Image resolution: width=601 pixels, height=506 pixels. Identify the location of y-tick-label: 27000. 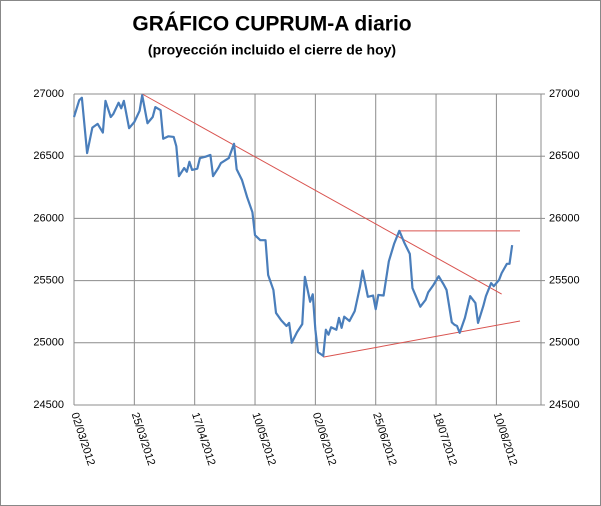
(48, 94).